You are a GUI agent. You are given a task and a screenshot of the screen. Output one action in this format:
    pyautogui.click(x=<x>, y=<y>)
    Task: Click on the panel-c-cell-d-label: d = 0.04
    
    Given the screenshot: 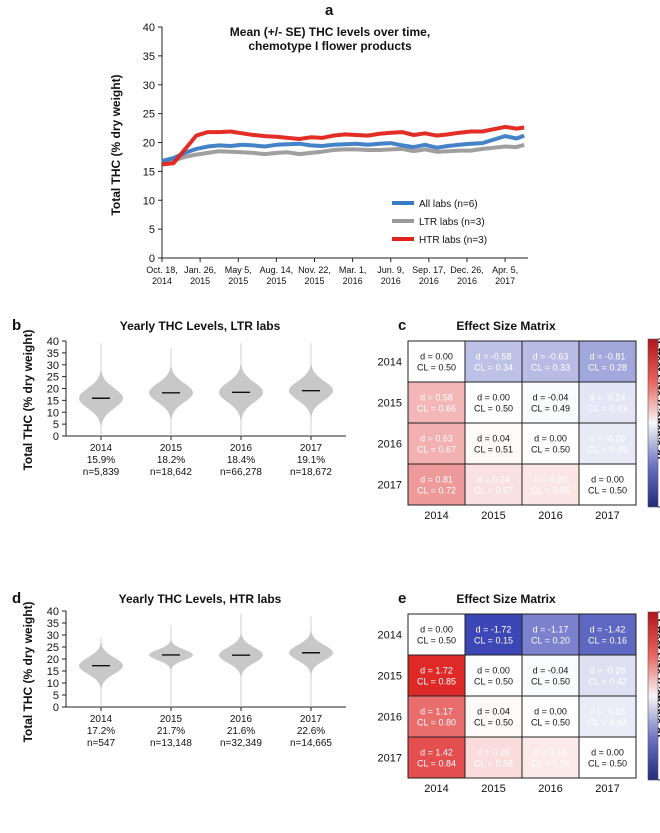 What is the action you would take?
    pyautogui.click(x=493, y=439)
    